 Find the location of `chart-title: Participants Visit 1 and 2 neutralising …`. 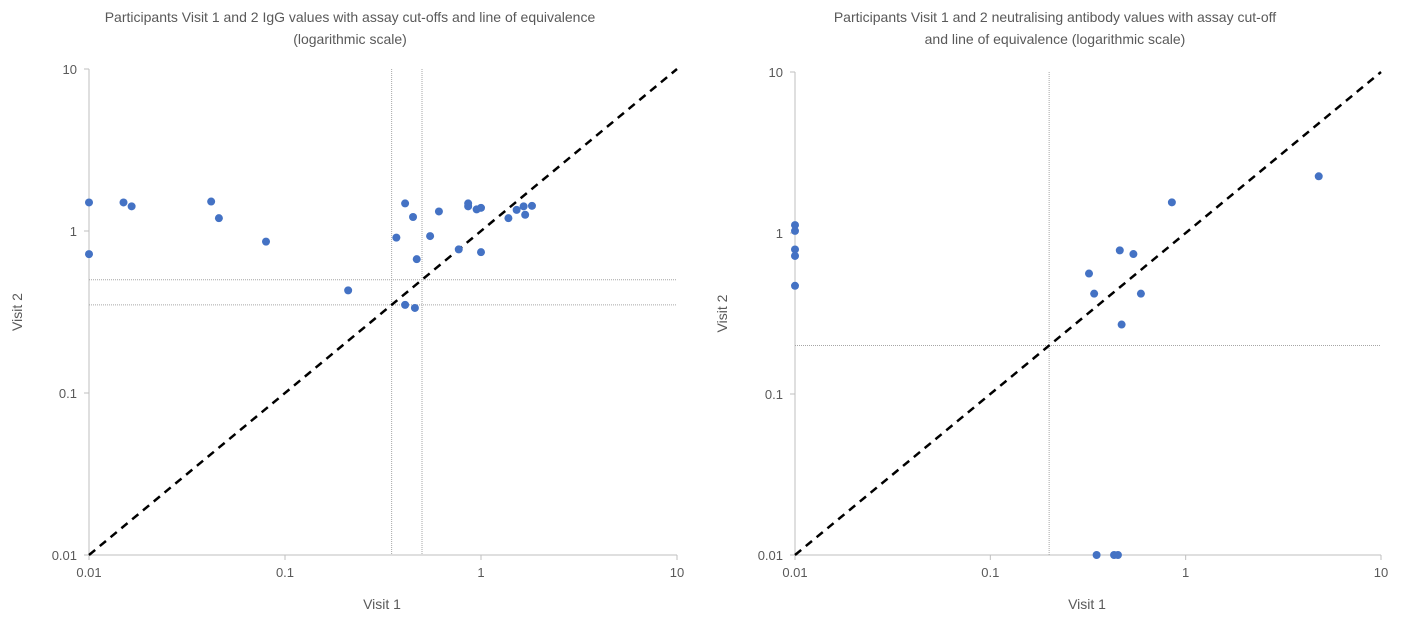

chart-title: Participants Visit 1 and 2 neutralising … is located at coordinates (1055, 28).